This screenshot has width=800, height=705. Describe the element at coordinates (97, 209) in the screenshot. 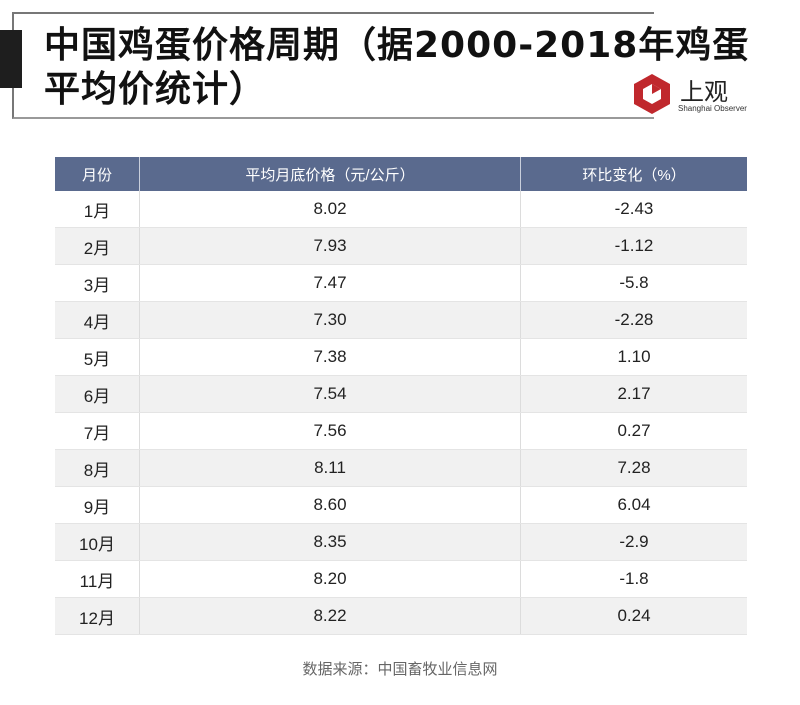

I see `month-cell: 1月` at that location.